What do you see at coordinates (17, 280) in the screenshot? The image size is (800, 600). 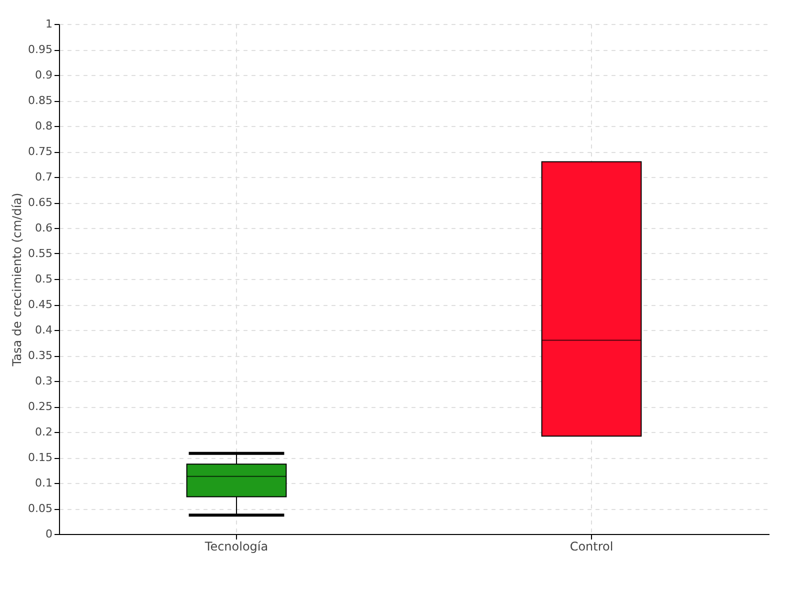 I see `y-axis-title: Tasa de crecimiento (cm/día)` at bounding box center [17, 280].